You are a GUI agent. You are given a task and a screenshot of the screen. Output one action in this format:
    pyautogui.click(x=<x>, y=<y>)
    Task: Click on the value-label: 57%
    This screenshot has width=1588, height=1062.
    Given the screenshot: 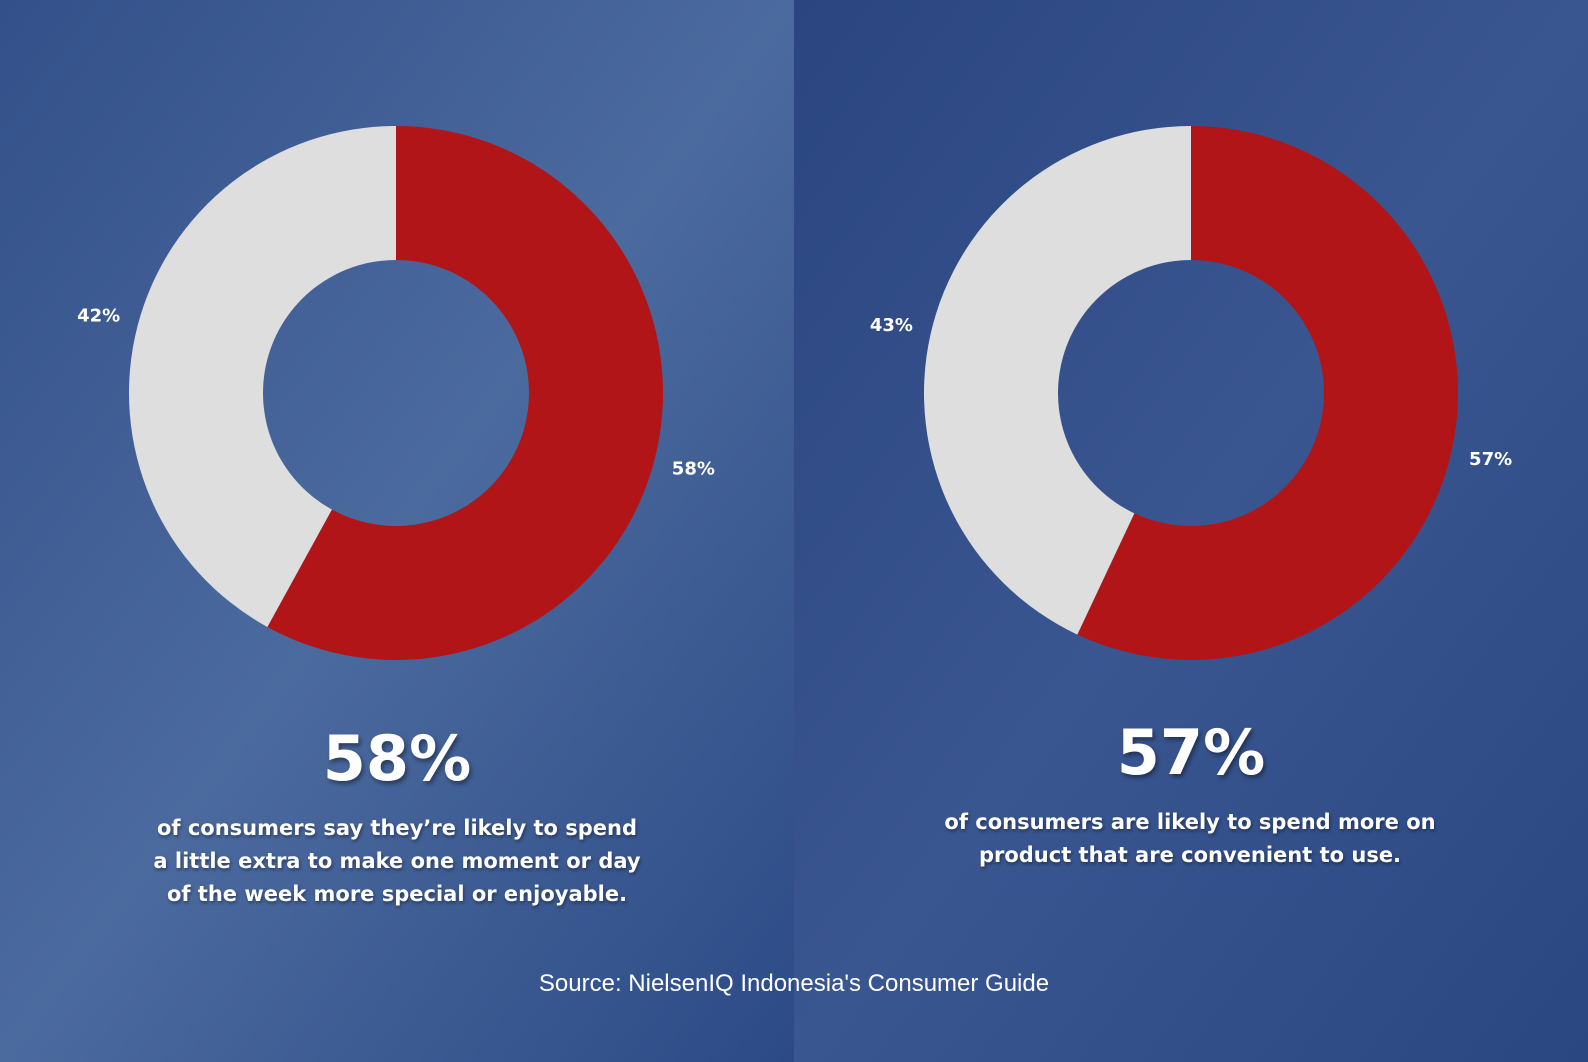 What is the action you would take?
    pyautogui.click(x=1490, y=459)
    